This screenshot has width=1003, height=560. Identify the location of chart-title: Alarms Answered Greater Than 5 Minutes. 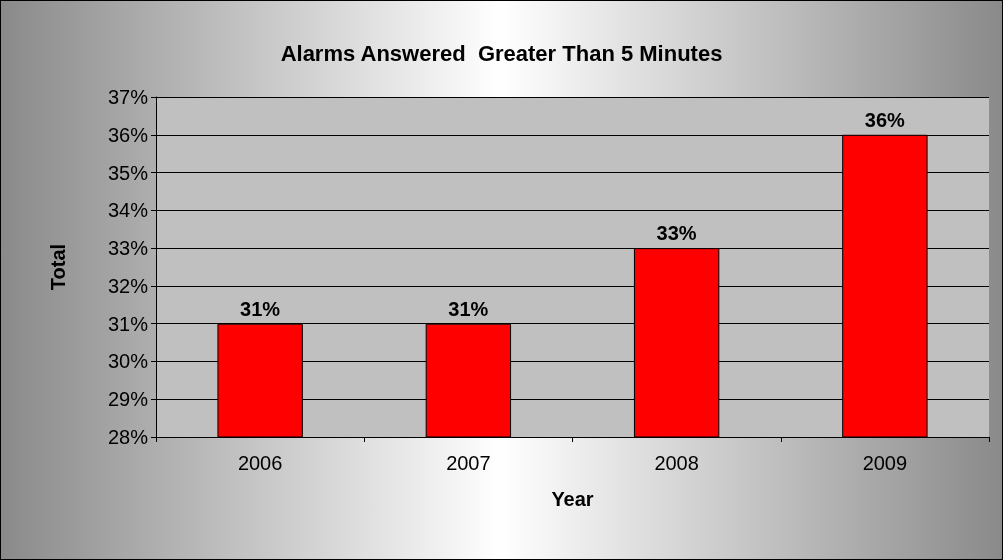
(501, 53).